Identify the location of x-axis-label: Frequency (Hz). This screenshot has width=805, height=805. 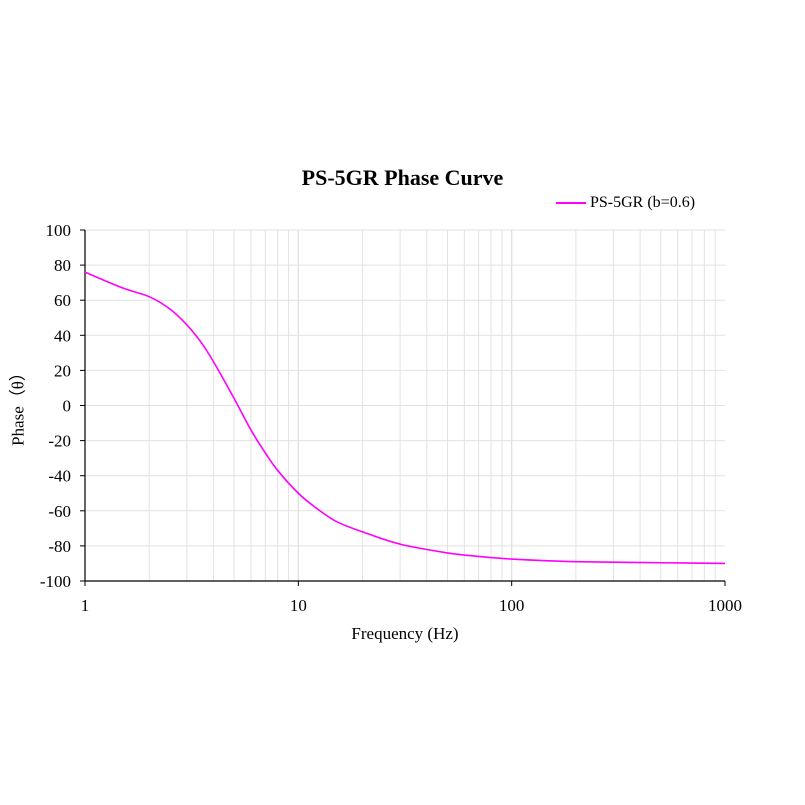
(405, 633).